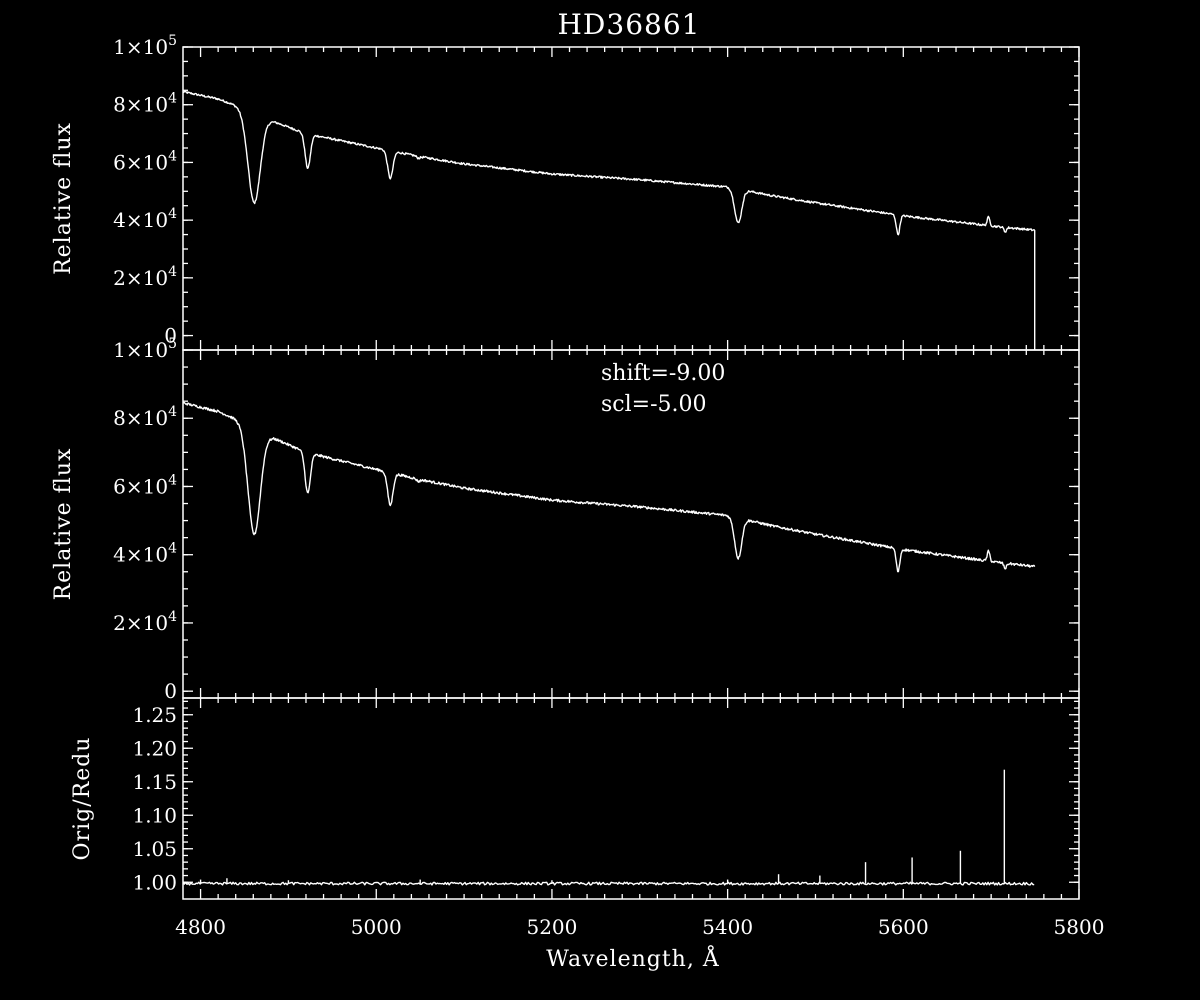 This screenshot has width=1200, height=1000. Describe the element at coordinates (154, 748) in the screenshot. I see `y-tick-label: 1.20` at that location.